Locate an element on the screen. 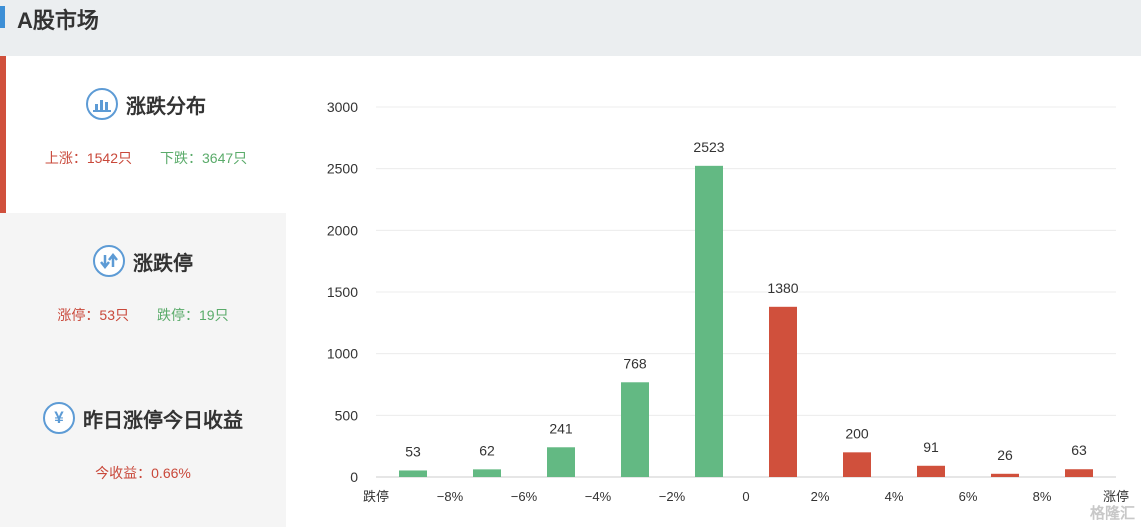  data-label: 53 is located at coordinates (413, 451).